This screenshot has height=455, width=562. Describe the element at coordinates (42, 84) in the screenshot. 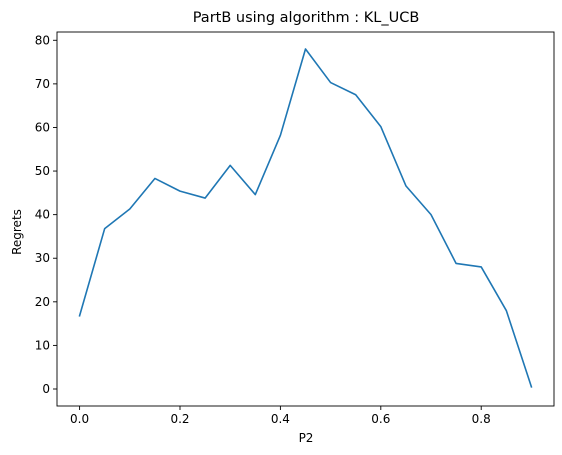

I see `y-tick-label: 70` at that location.